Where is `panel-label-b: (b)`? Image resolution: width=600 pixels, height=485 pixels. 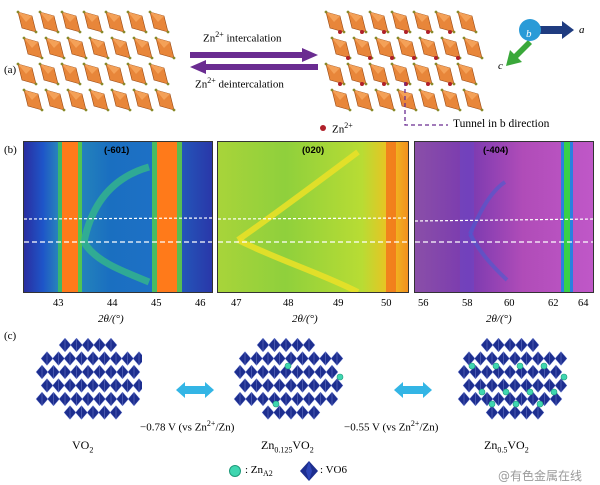
panel-label-b: (b) is located at coordinates (10, 150).